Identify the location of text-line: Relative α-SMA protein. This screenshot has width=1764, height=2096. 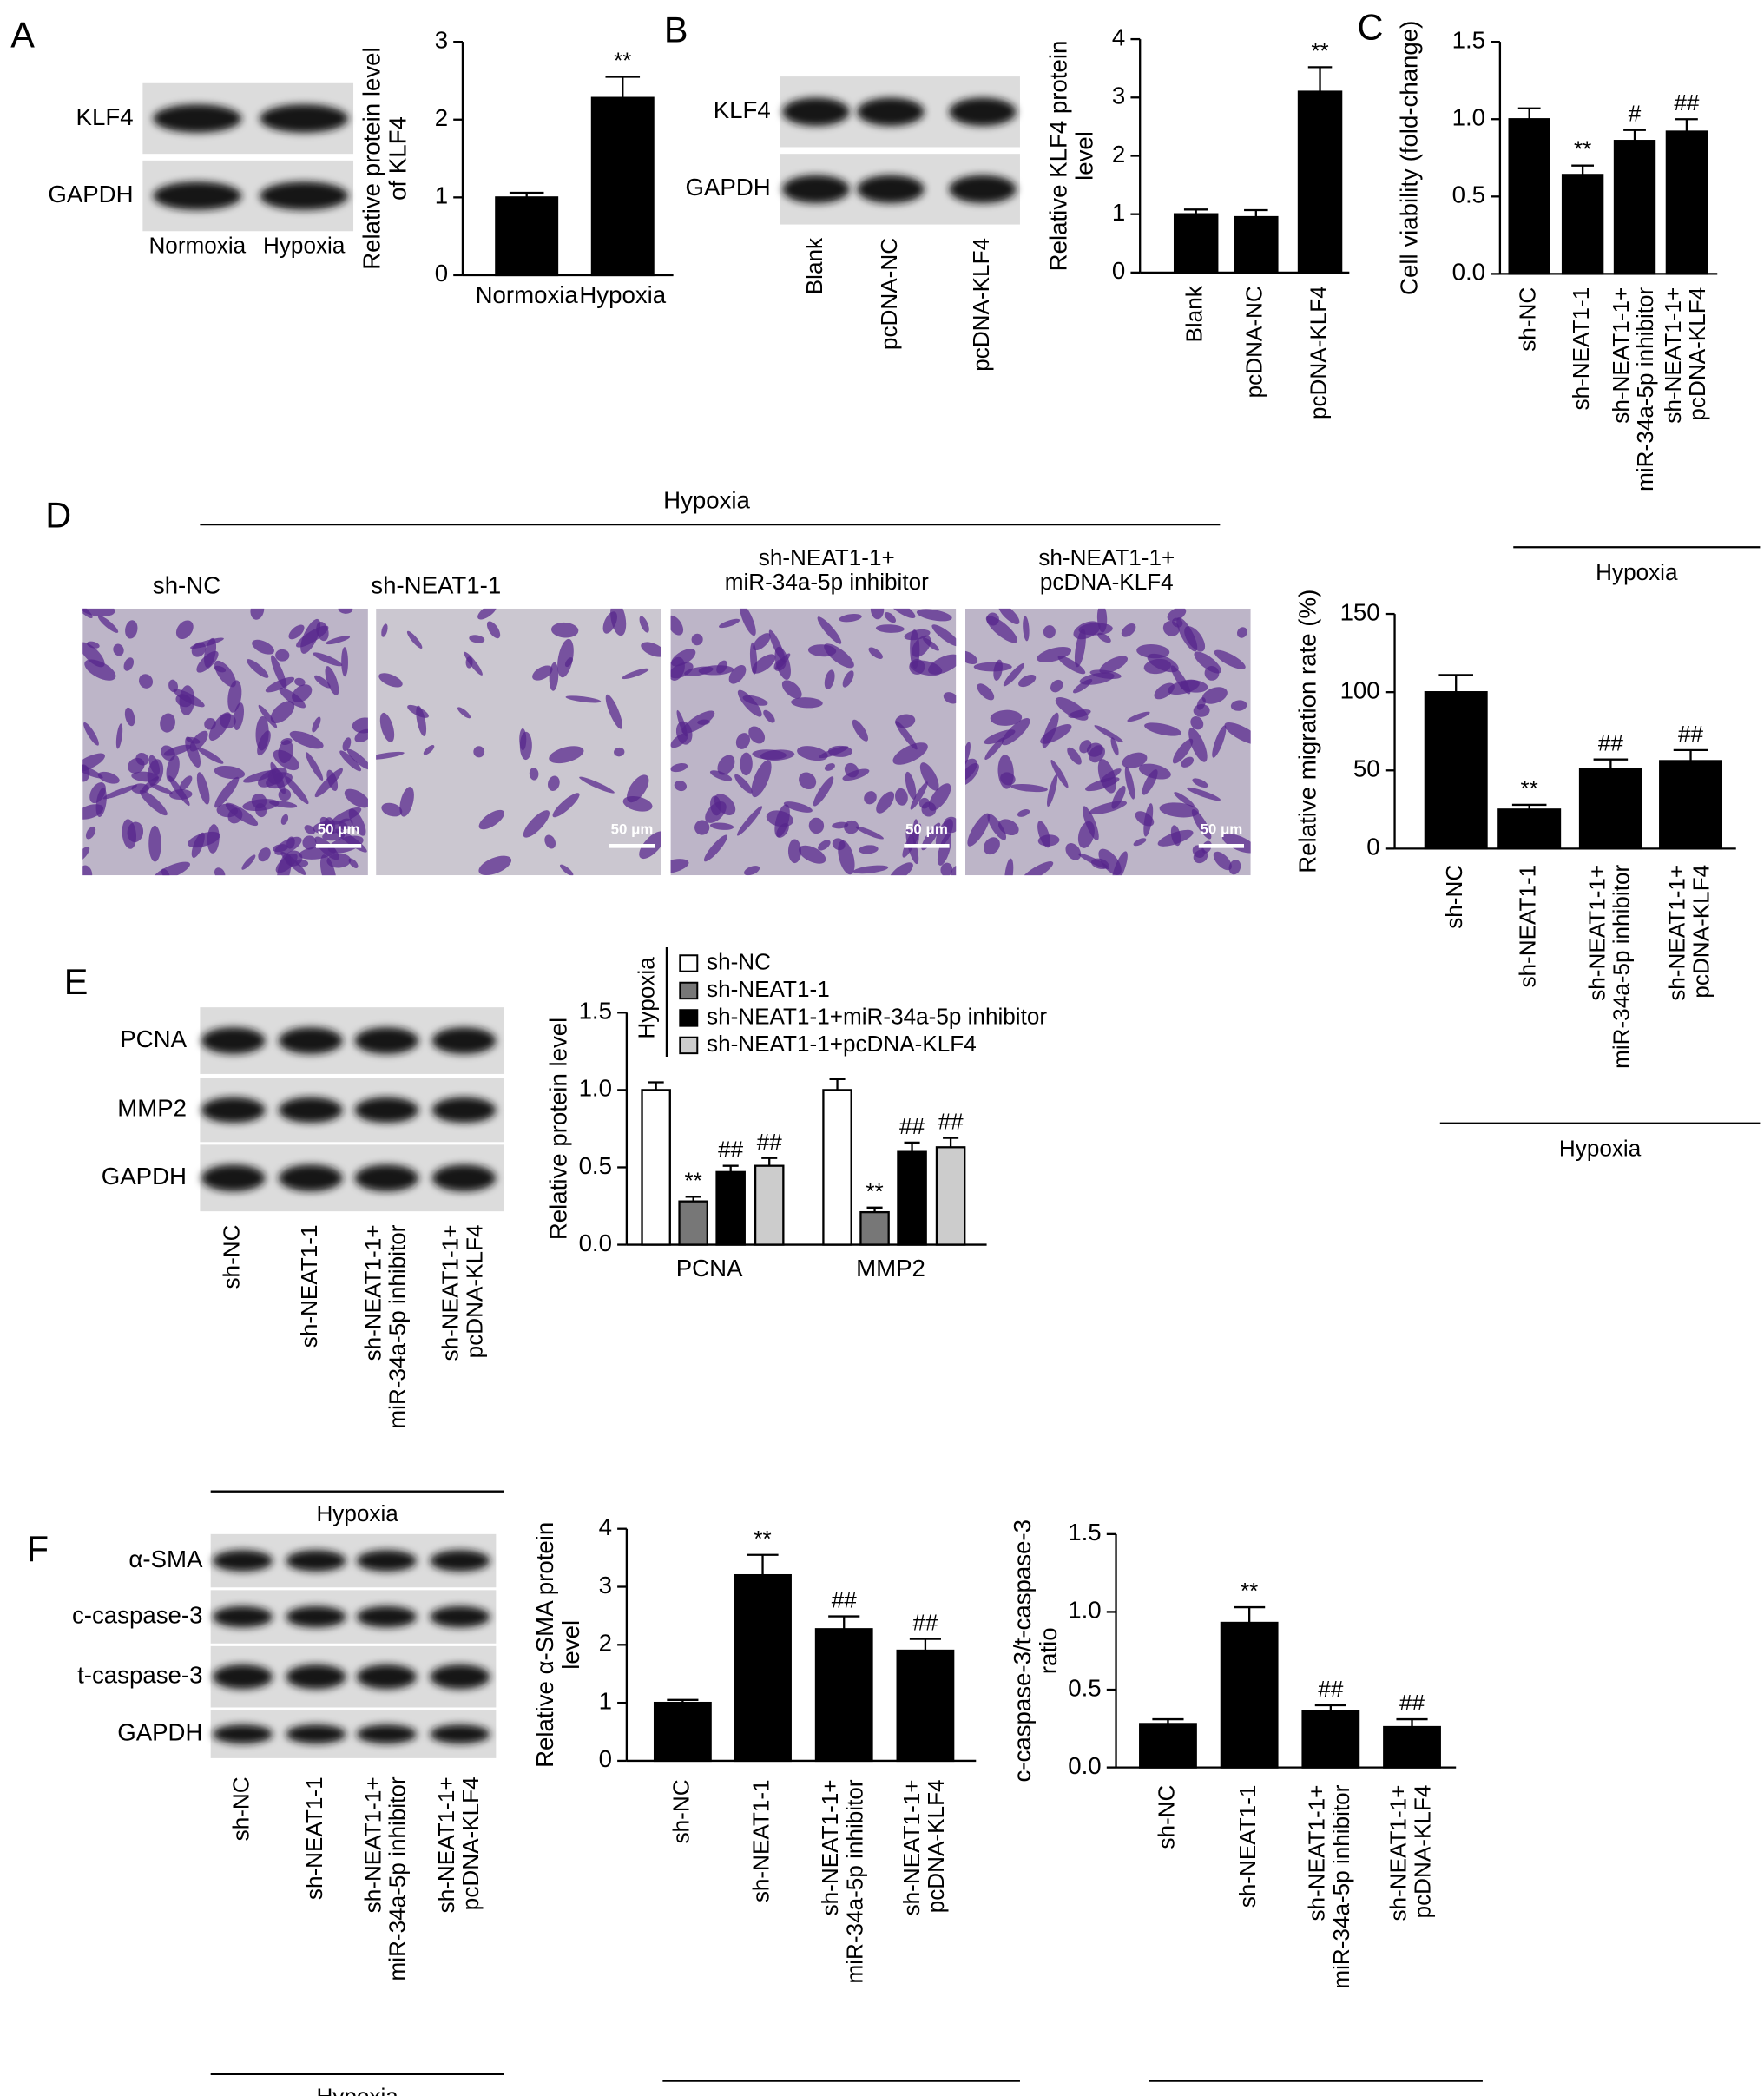
(545, 1645).